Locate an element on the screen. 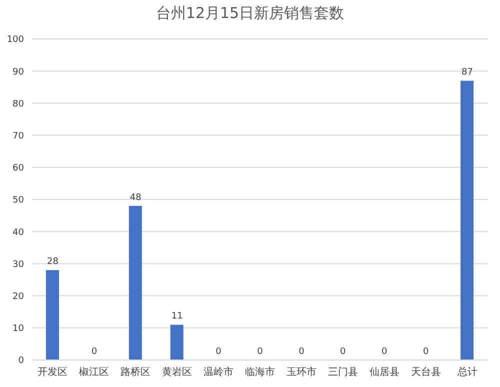 This screenshot has width=500, height=387. data-label: 87 is located at coordinates (467, 73).